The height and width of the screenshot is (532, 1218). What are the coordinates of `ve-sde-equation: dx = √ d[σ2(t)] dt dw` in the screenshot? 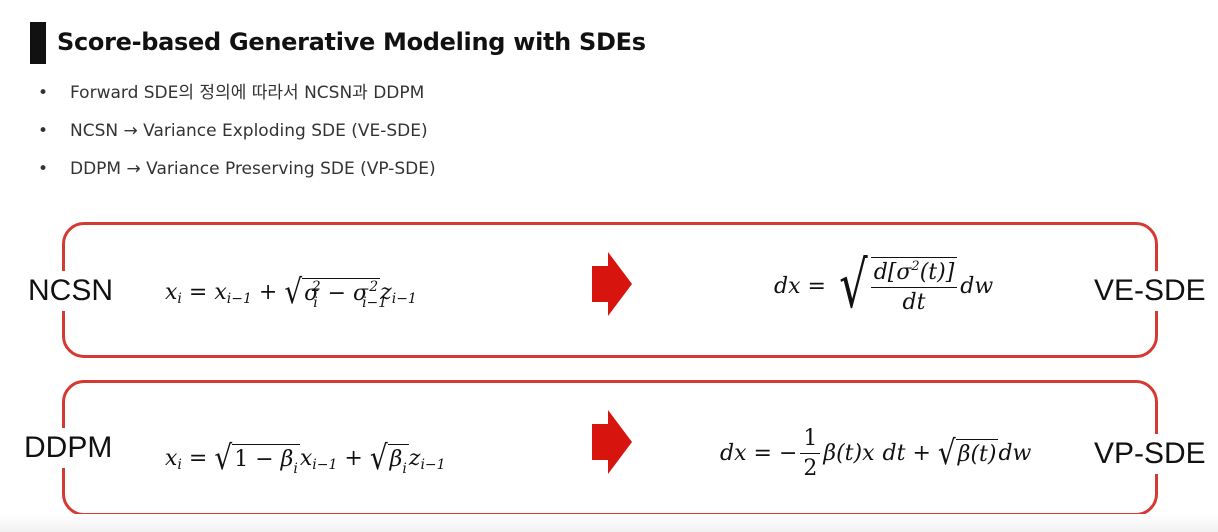 It's located at (884, 286).